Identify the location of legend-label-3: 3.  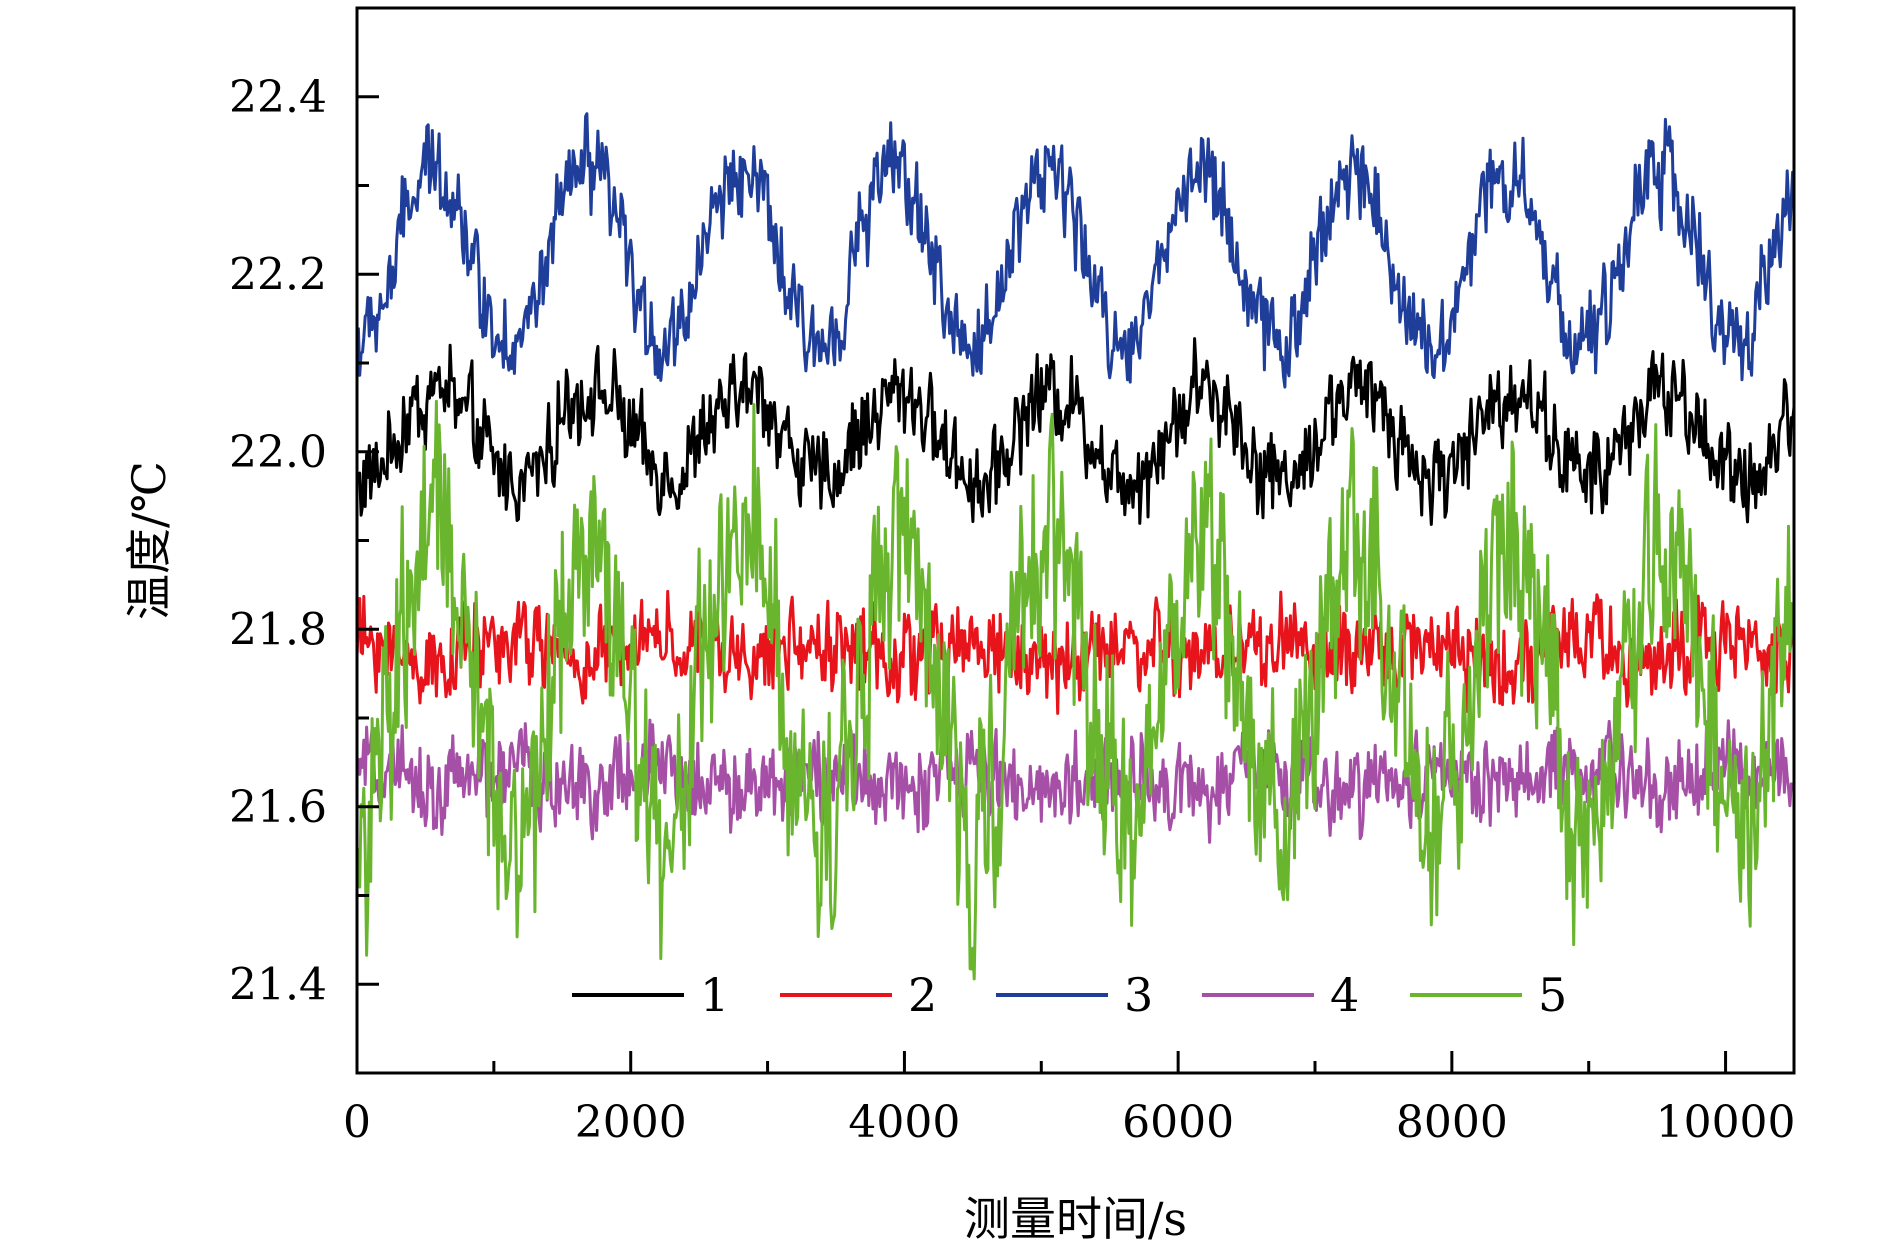
(1138, 995).